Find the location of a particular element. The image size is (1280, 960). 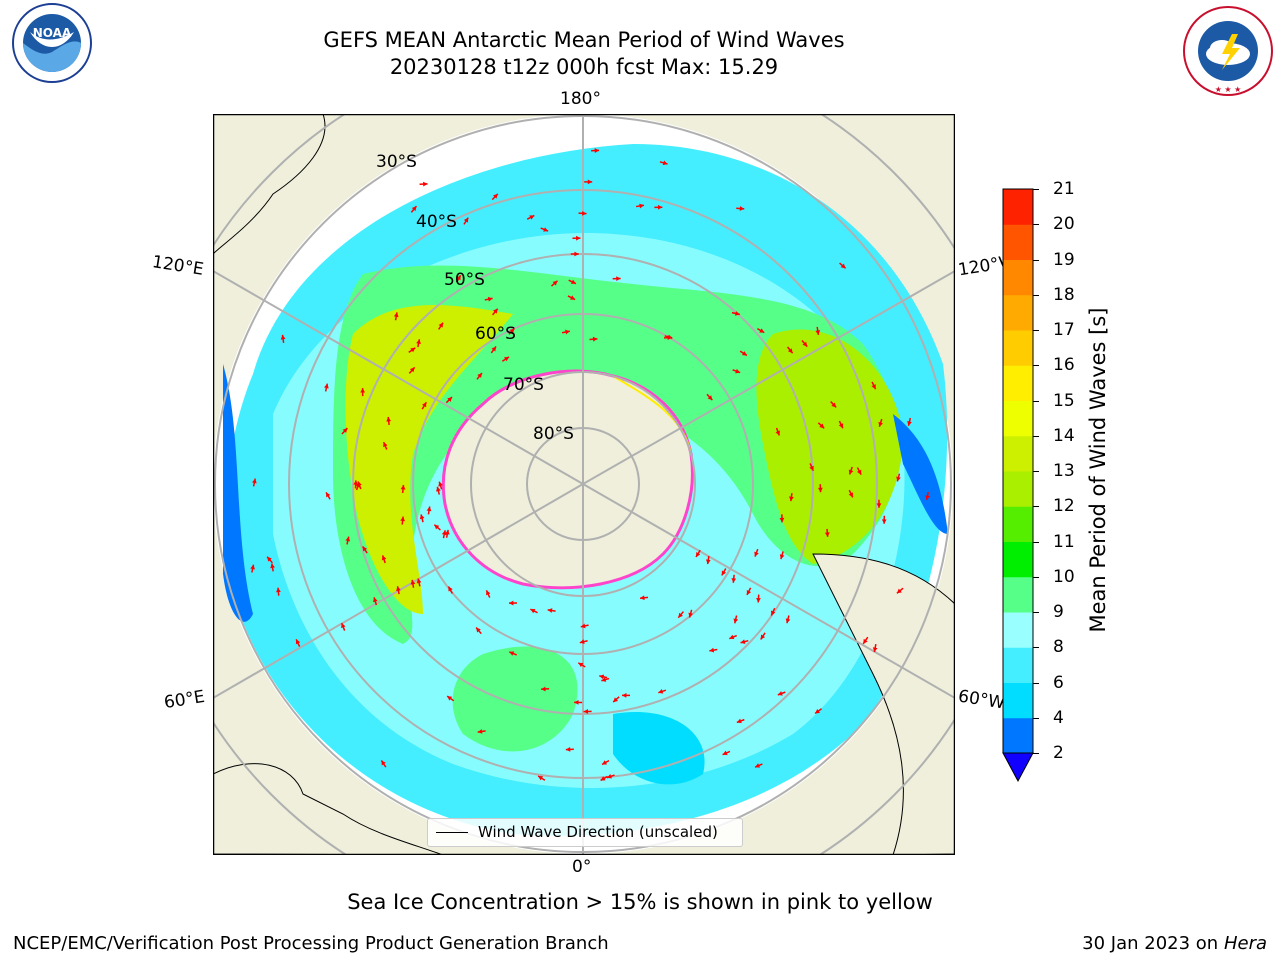

colorbar-tick-label: 19 is located at coordinates (1064, 259).